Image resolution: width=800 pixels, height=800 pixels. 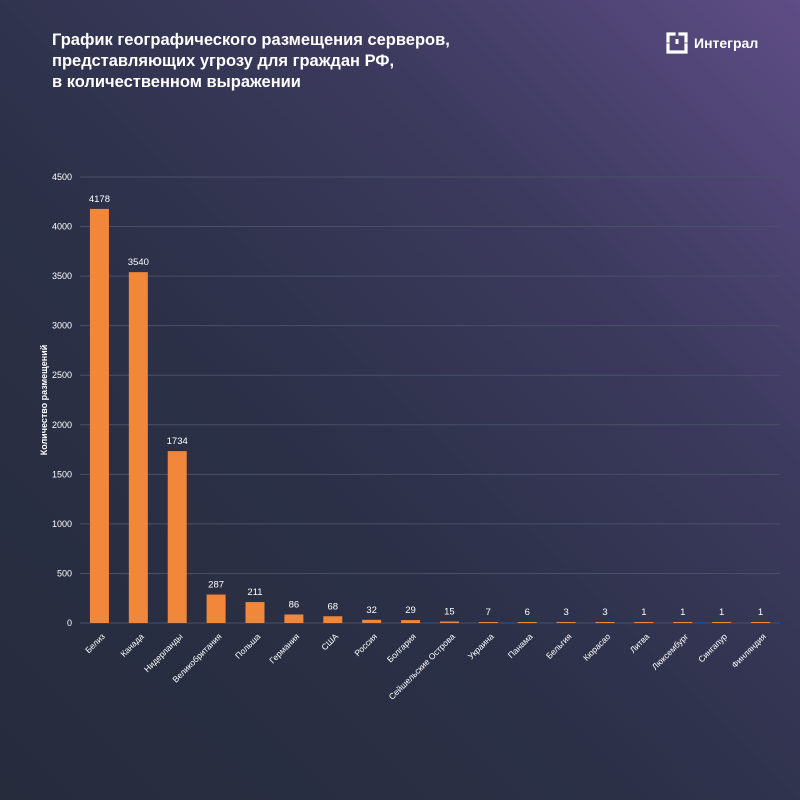 I want to click on integral-logo: Интеграл, so click(x=712, y=43).